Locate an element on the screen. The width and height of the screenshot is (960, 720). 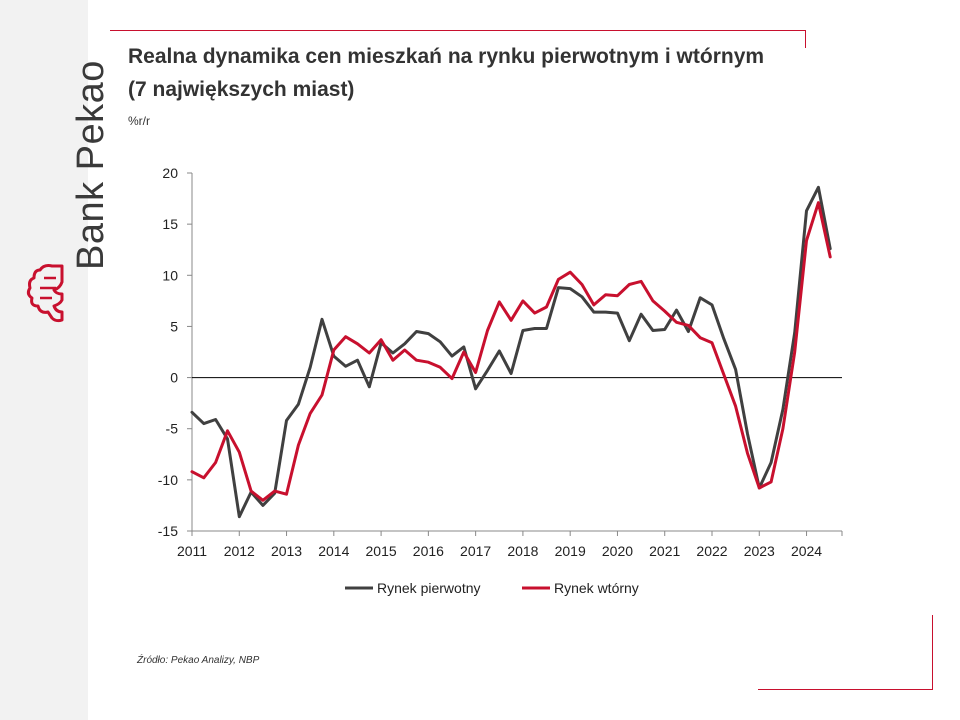
x-tick-label: 2016 is located at coordinates (428, 551).